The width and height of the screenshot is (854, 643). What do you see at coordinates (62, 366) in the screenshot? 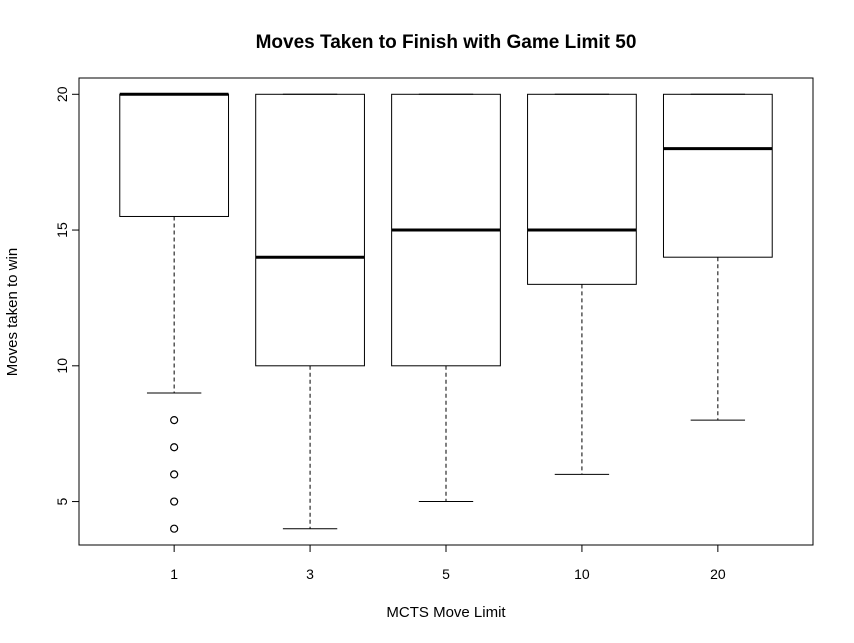
I see `y-tick-label: 10` at bounding box center [62, 366].